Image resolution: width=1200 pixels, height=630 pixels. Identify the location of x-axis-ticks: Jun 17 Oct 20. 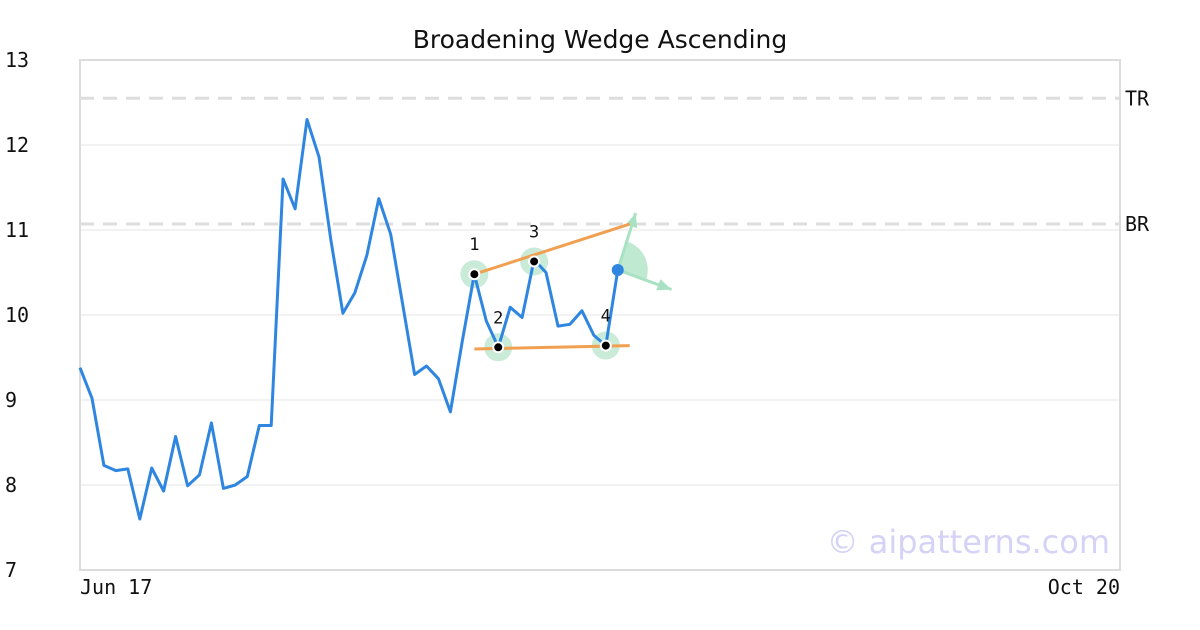
(600, 587).